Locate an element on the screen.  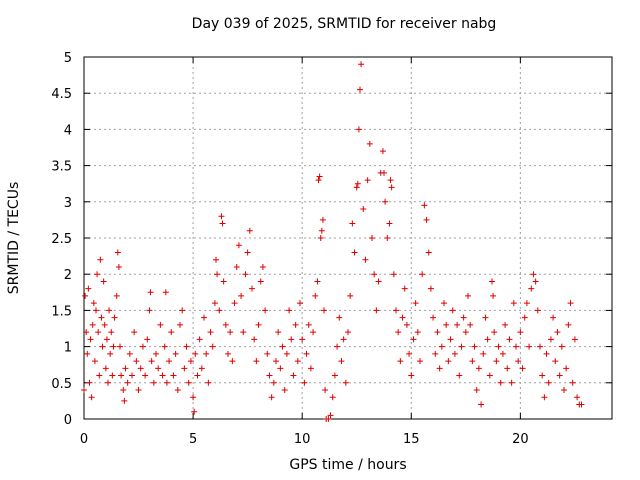
y-tick-label: 3 is located at coordinates (68, 203).